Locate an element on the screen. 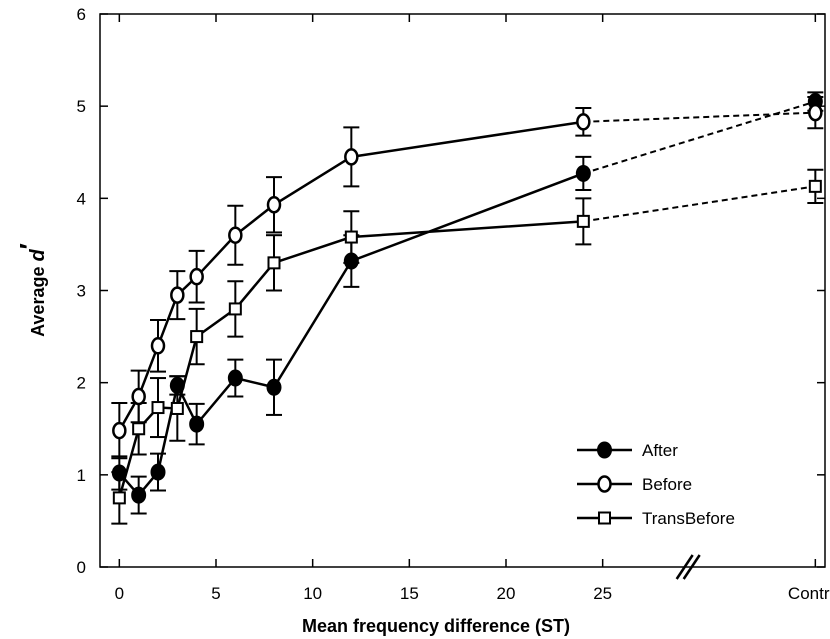  legend-marker-after is located at coordinates (604, 450).